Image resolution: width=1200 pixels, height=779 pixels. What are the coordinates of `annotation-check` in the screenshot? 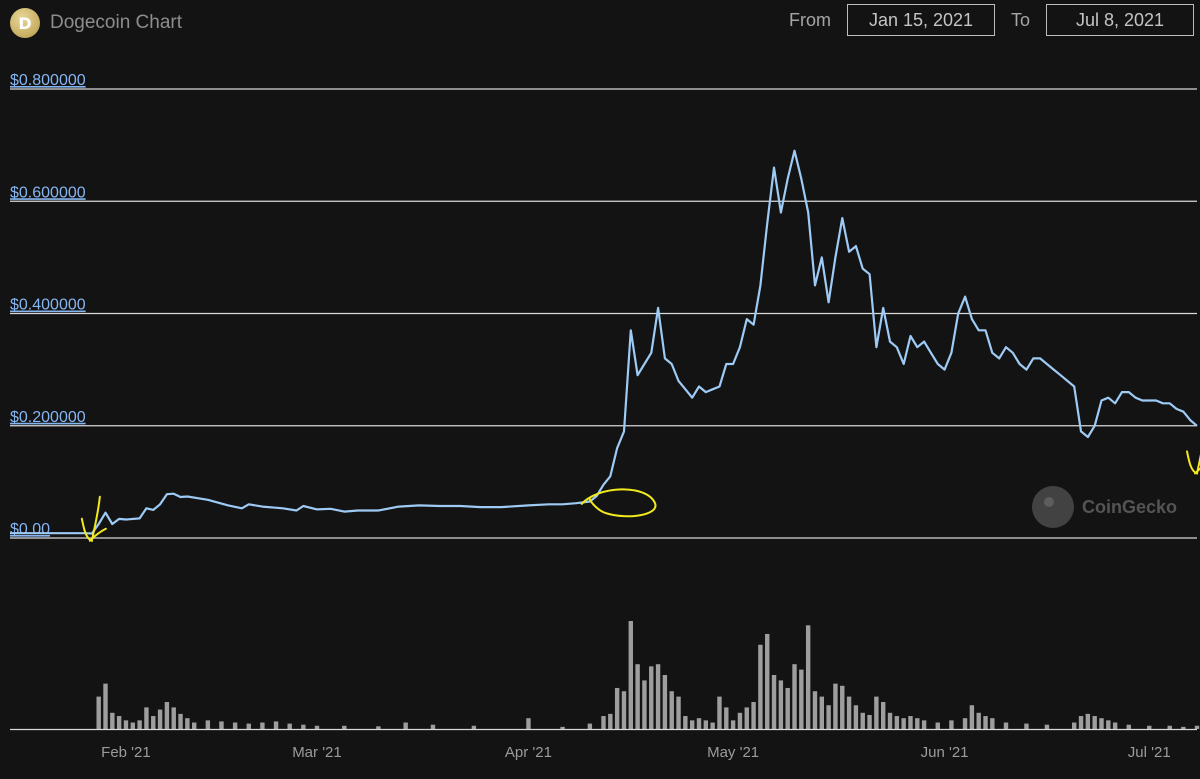 It's located at (93, 519).